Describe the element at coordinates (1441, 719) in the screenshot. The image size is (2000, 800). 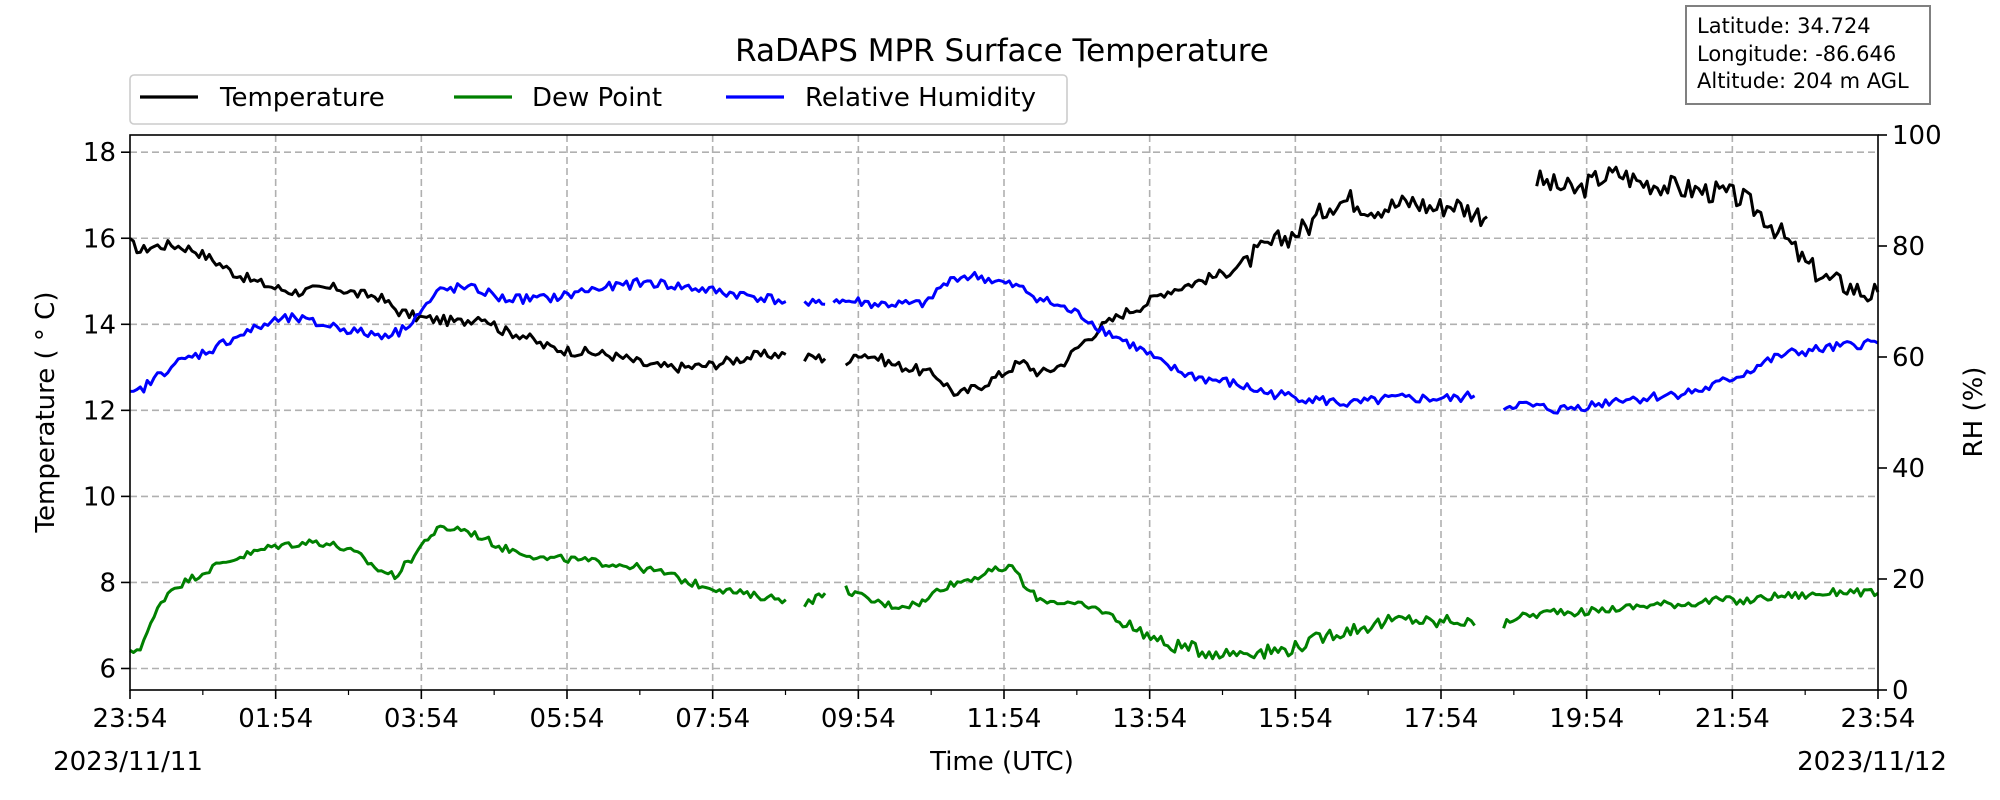
I see `x-tick-label: 17:54` at that location.